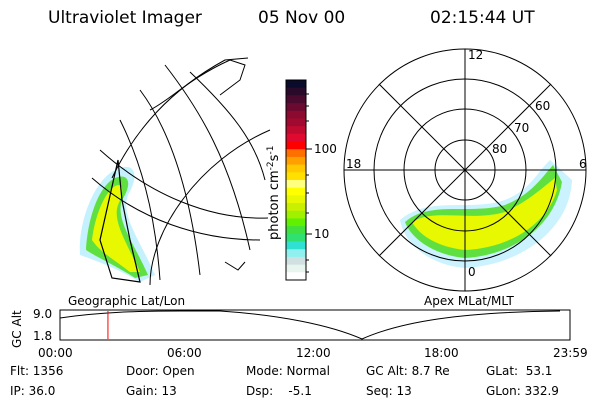 The height and width of the screenshot is (400, 600). I want to click on altitude-curve, so click(310, 325).